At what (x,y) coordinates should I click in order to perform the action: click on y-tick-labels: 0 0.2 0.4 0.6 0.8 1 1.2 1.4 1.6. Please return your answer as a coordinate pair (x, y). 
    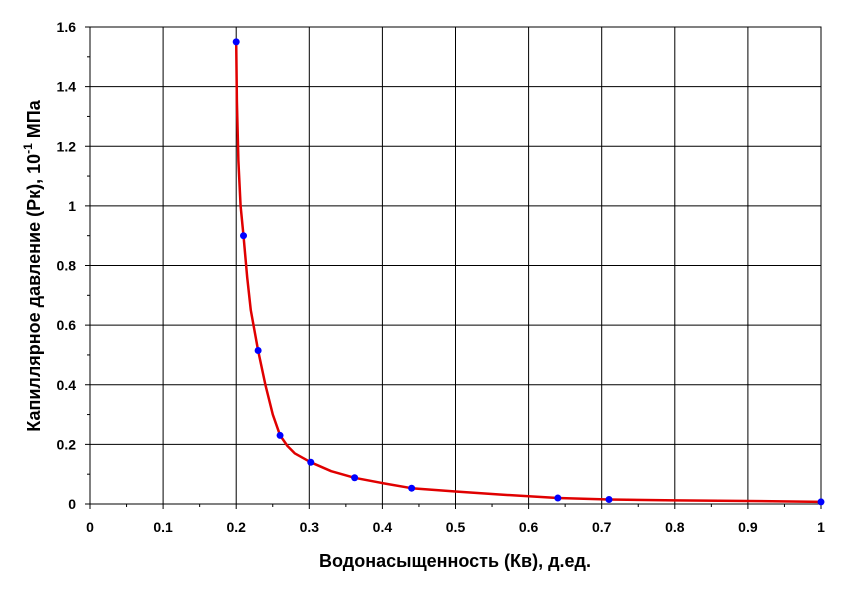
    Looking at the image, I should click on (67, 265).